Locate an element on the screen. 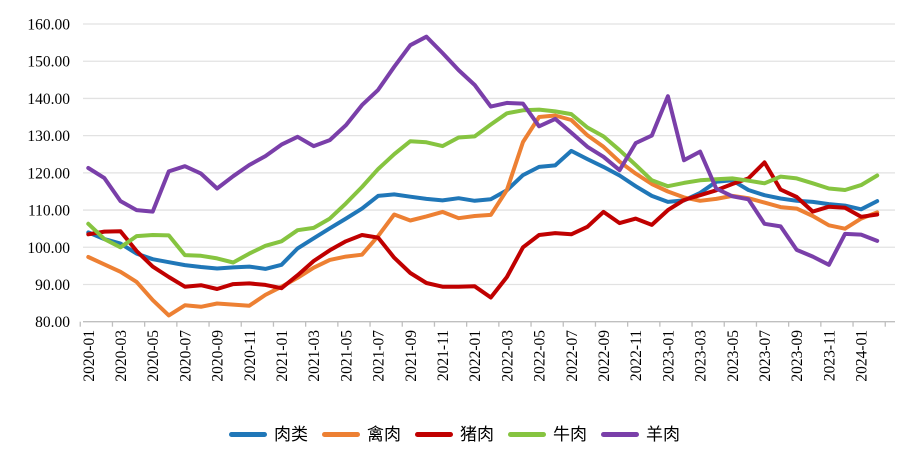 This screenshot has height=463, width=909. legend-swatch-pork is located at coordinates (434, 434).